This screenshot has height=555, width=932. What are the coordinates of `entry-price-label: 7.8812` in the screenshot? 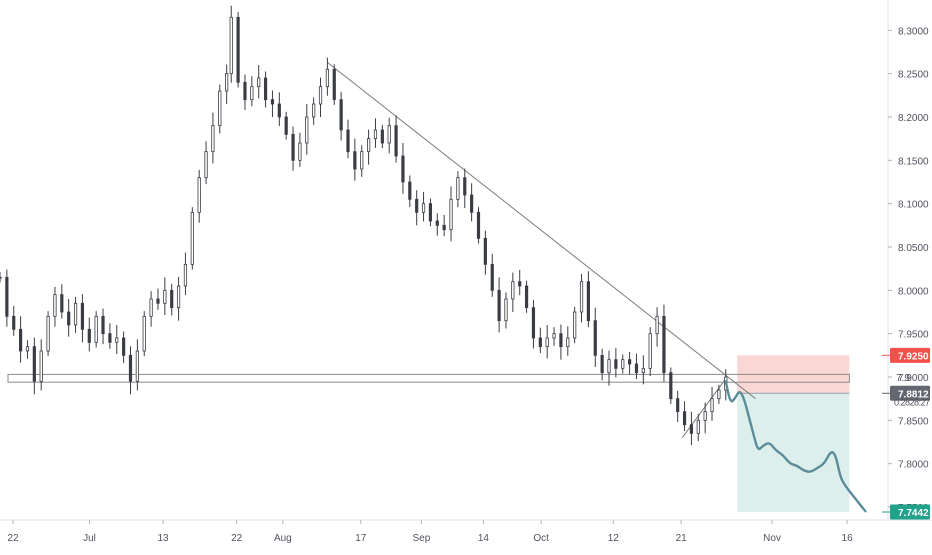 It's located at (913, 394).